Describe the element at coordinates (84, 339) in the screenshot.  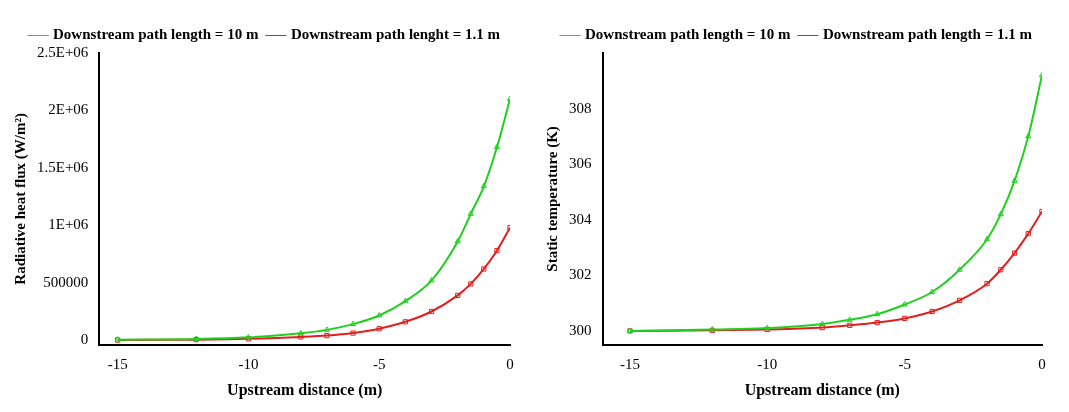
I see `y-tick-label: 0` at that location.